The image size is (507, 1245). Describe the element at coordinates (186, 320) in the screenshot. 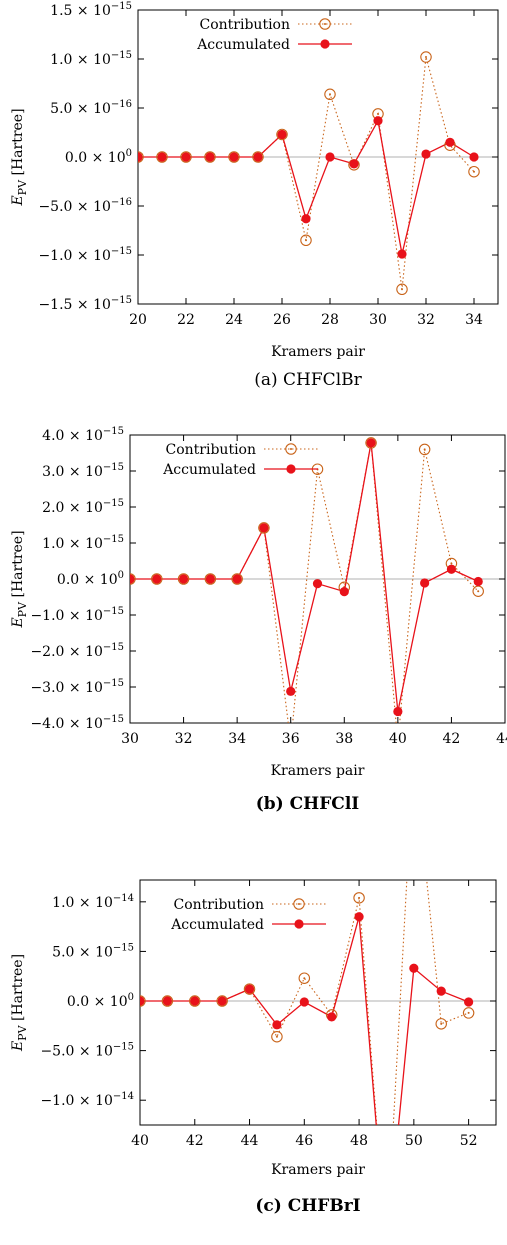

I see `x-tick-label: 22` at that location.